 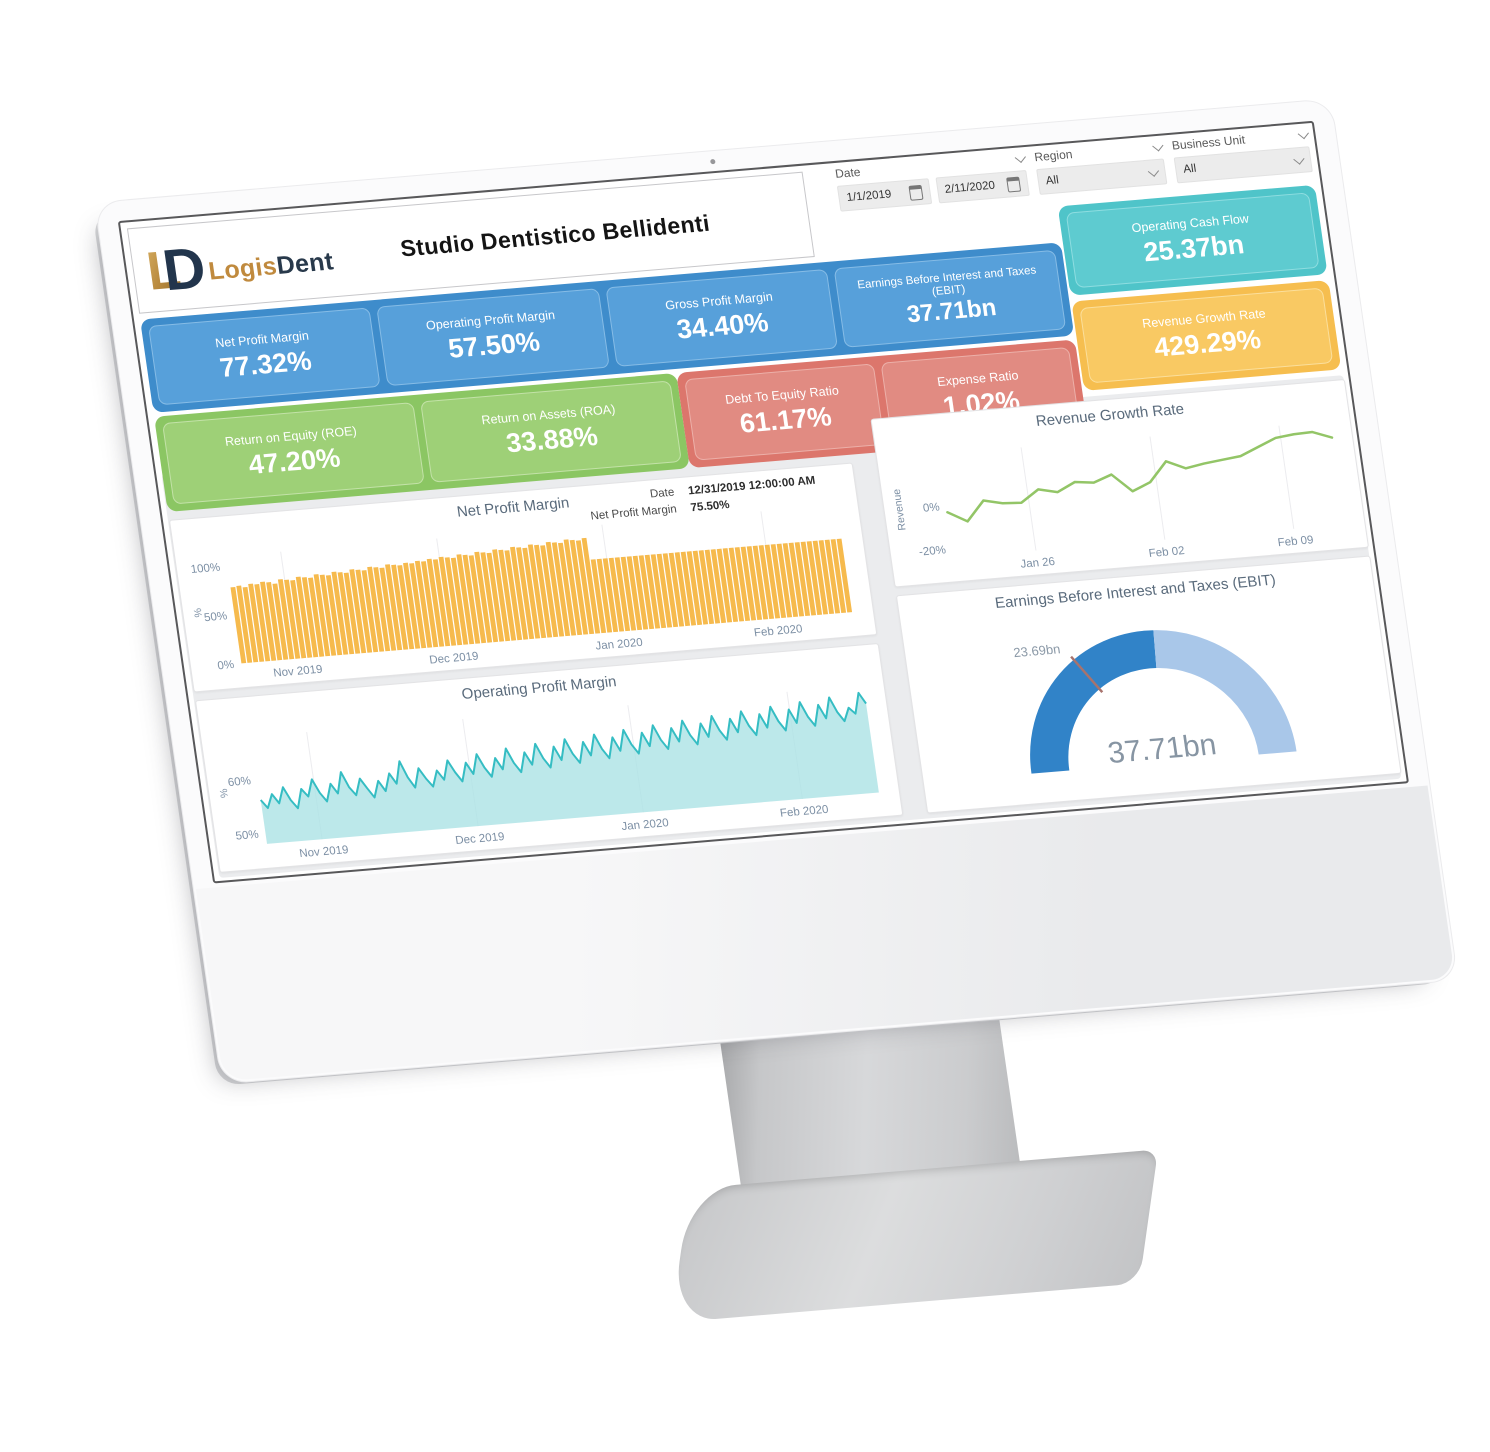 I want to click on kpi-operating-profit-margin: Operating Profit Margin 57.50%, so click(x=493, y=337).